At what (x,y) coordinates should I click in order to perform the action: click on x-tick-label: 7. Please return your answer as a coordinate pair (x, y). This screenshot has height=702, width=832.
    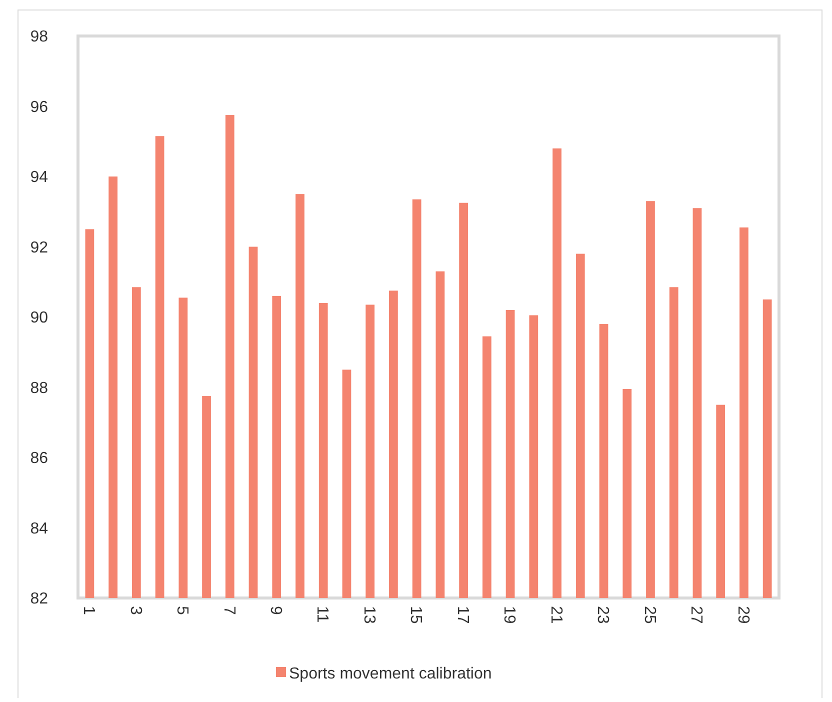
    Looking at the image, I should click on (229, 610).